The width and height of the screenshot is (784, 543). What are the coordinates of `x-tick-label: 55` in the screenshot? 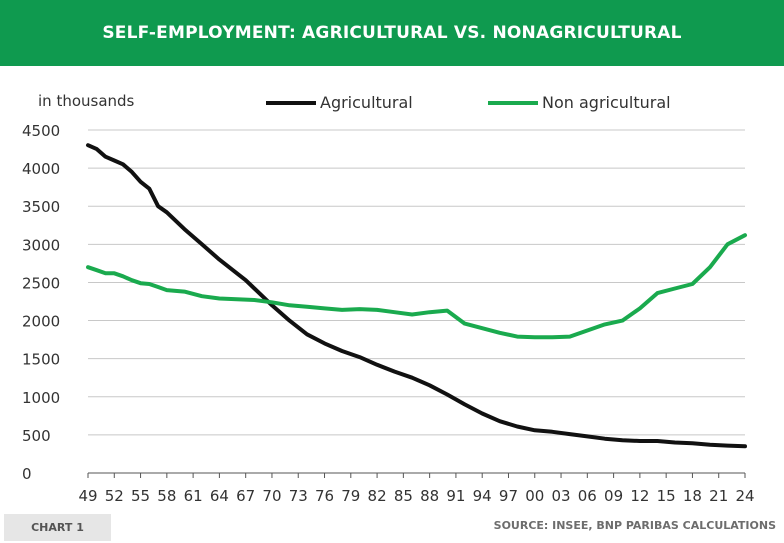 It's located at (140, 496).